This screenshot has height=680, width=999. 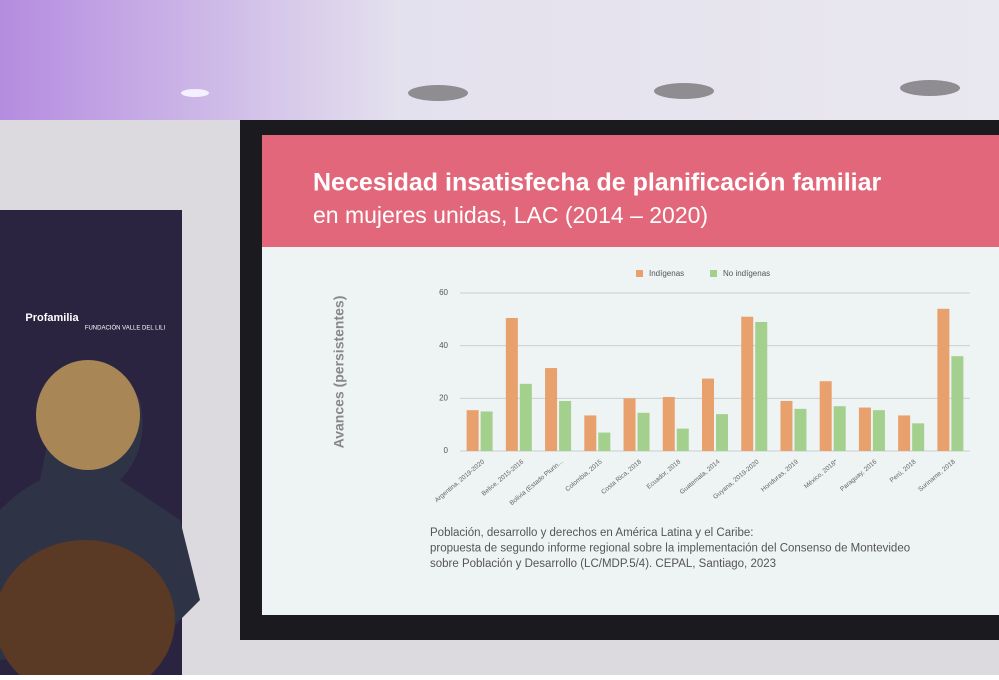 I want to click on presenter-hair, so click(x=88, y=415).